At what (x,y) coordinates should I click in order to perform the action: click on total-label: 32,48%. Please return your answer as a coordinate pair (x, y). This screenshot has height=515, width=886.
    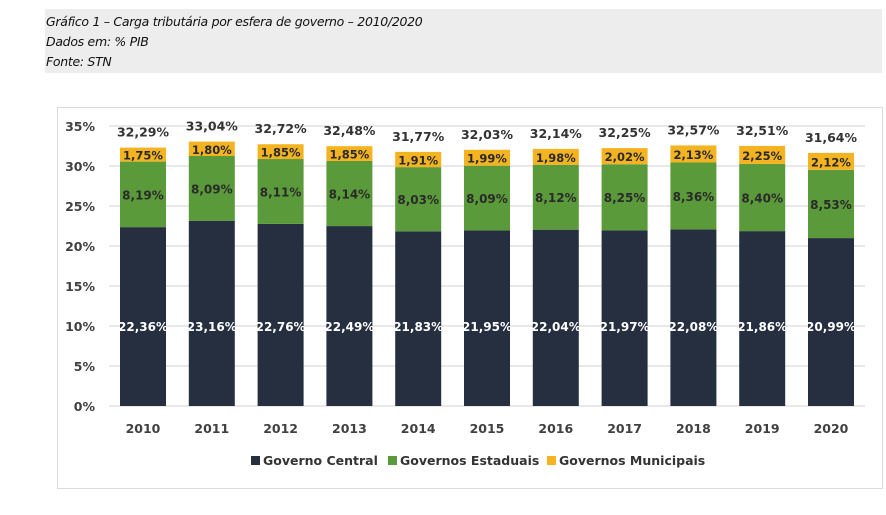
    Looking at the image, I should click on (349, 130).